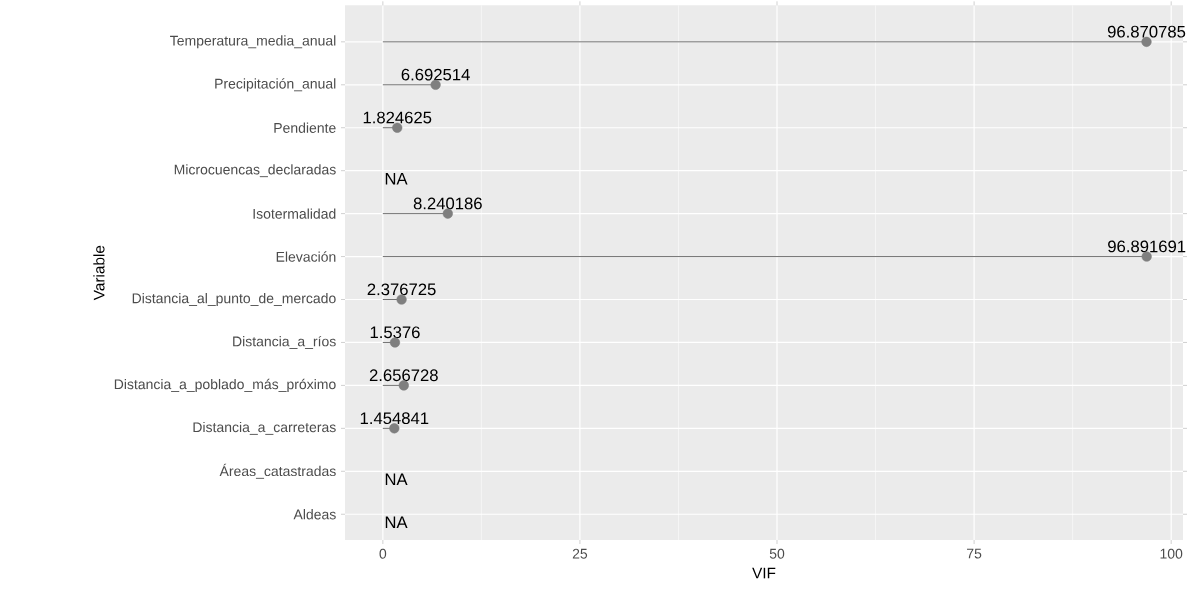 Image resolution: width=1192 pixels, height=594 pixels. I want to click on data-label: 2.376725, so click(401, 289).